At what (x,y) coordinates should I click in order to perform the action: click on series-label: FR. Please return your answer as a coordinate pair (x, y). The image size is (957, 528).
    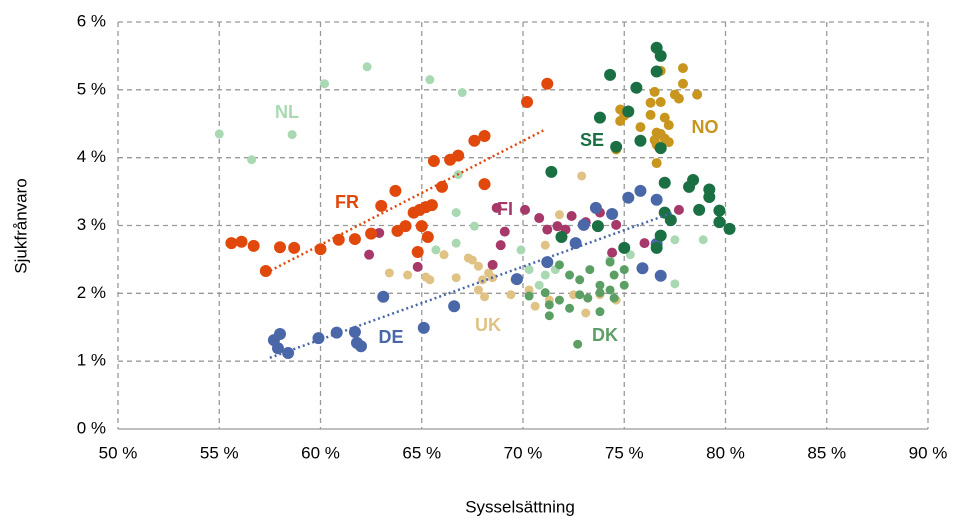
    Looking at the image, I should click on (347, 202).